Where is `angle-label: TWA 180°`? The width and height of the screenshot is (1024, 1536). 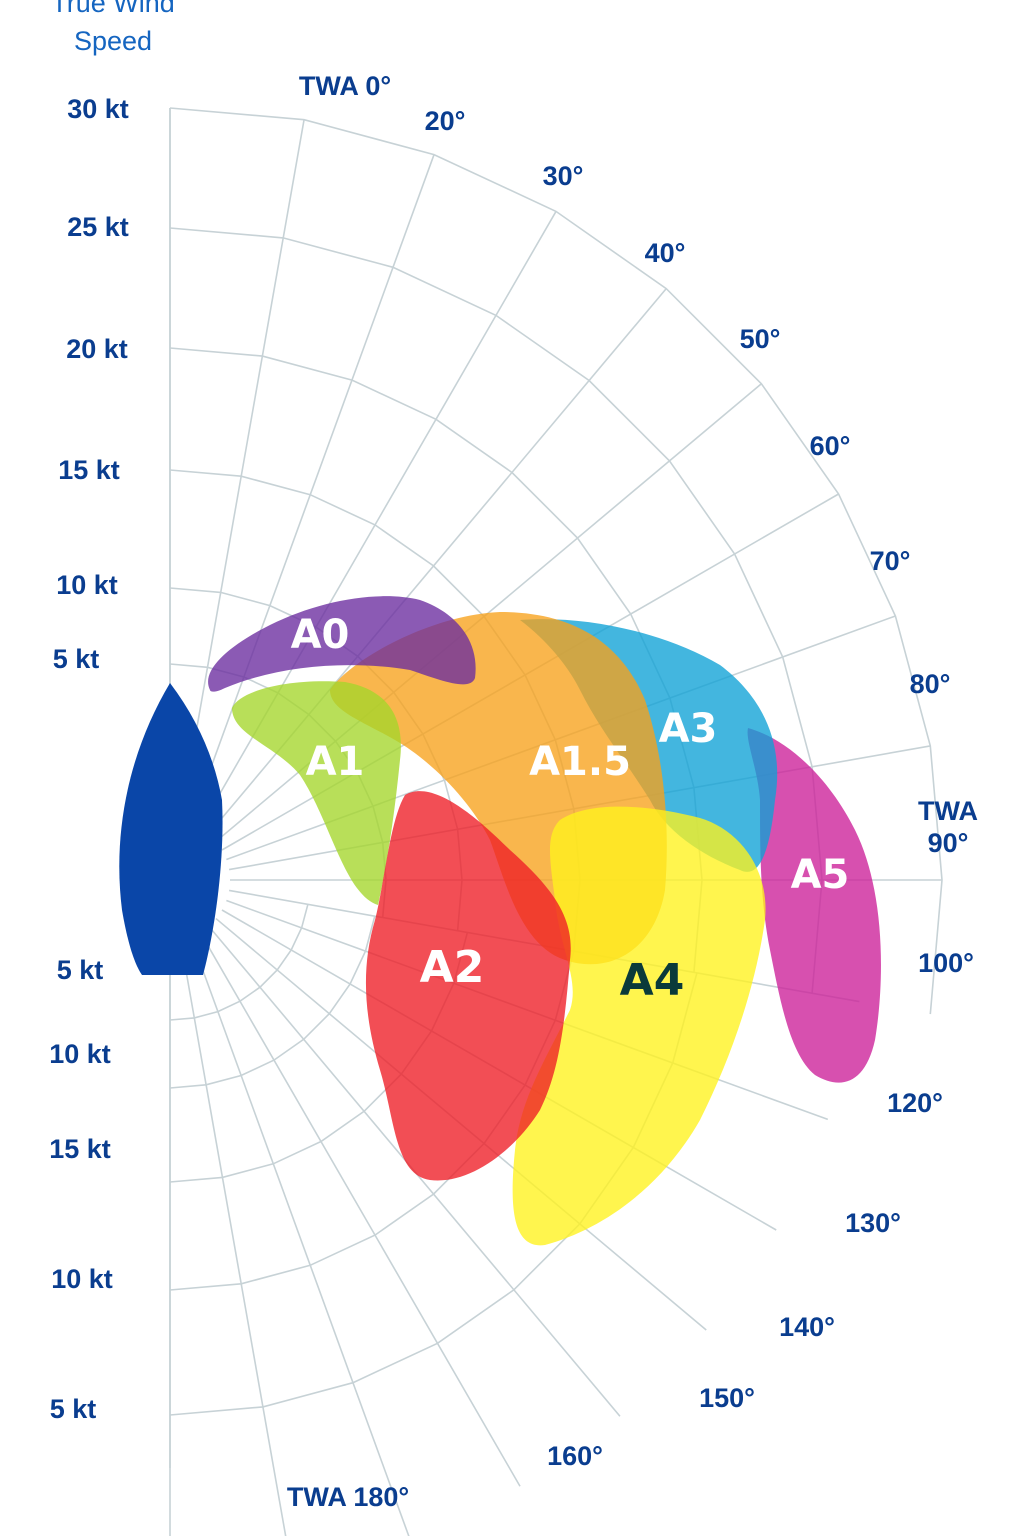
angle-label: TWA 180° is located at coordinates (348, 1497).